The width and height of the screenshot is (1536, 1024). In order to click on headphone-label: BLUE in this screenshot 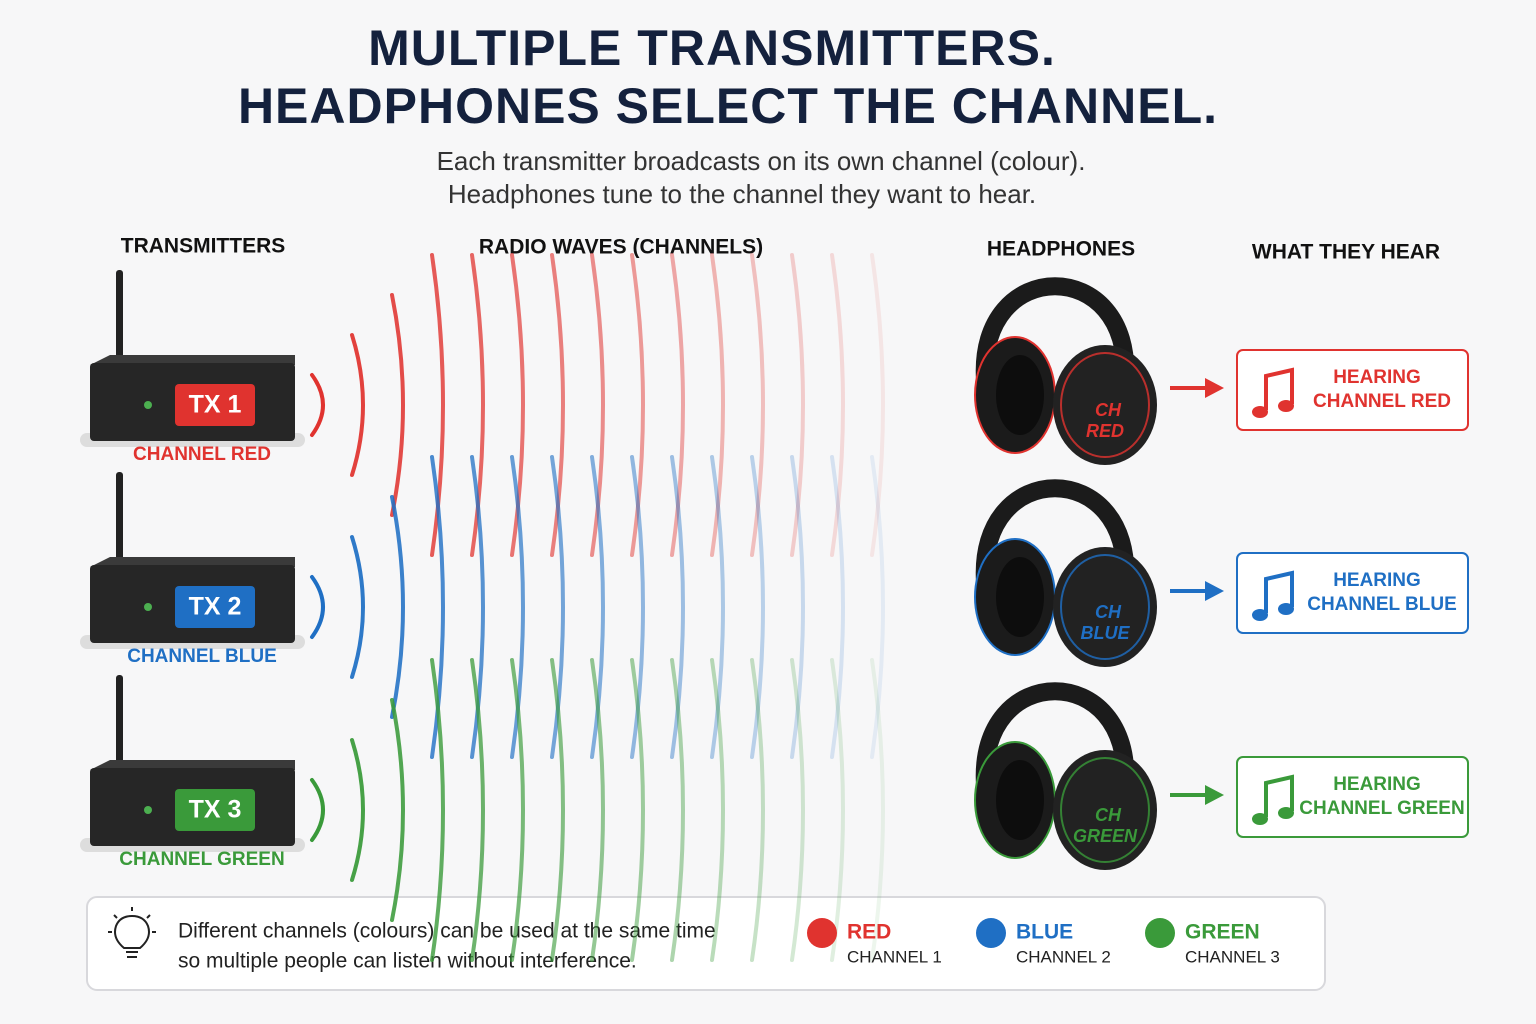, I will do `click(1106, 633)`.